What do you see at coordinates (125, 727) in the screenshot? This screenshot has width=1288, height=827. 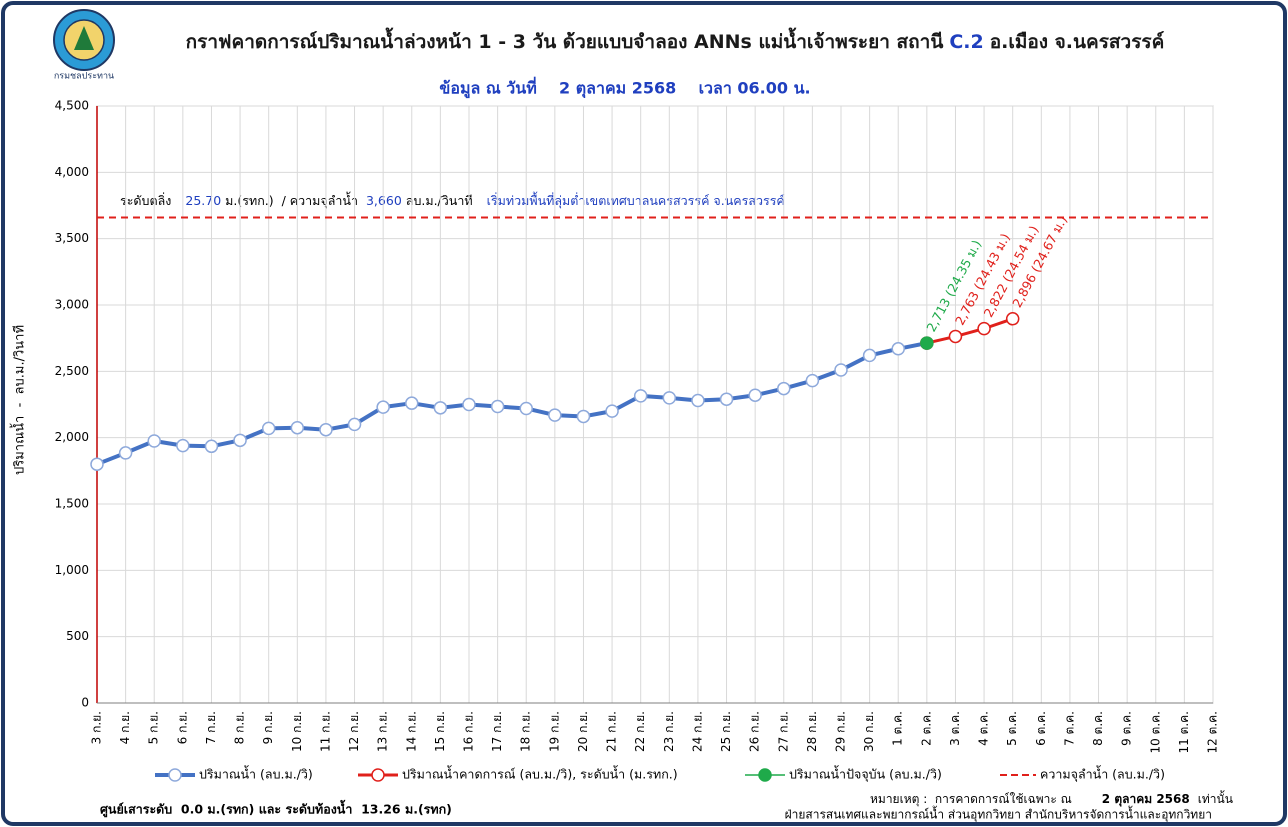 I see `x-tick-label: 4 ก.ย.` at bounding box center [125, 727].